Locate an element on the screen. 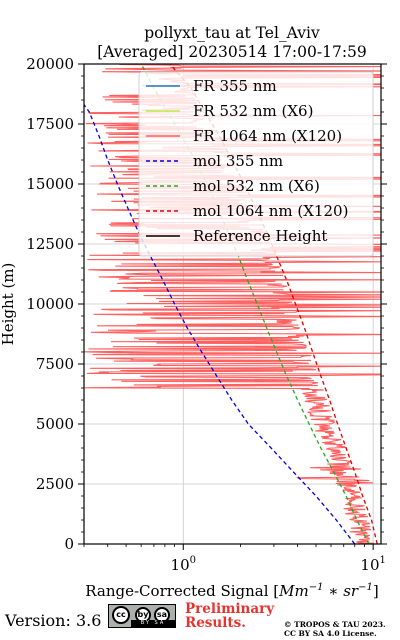 This screenshot has height=640, width=400. preliminary-notice: Preliminary Results. is located at coordinates (229, 616).